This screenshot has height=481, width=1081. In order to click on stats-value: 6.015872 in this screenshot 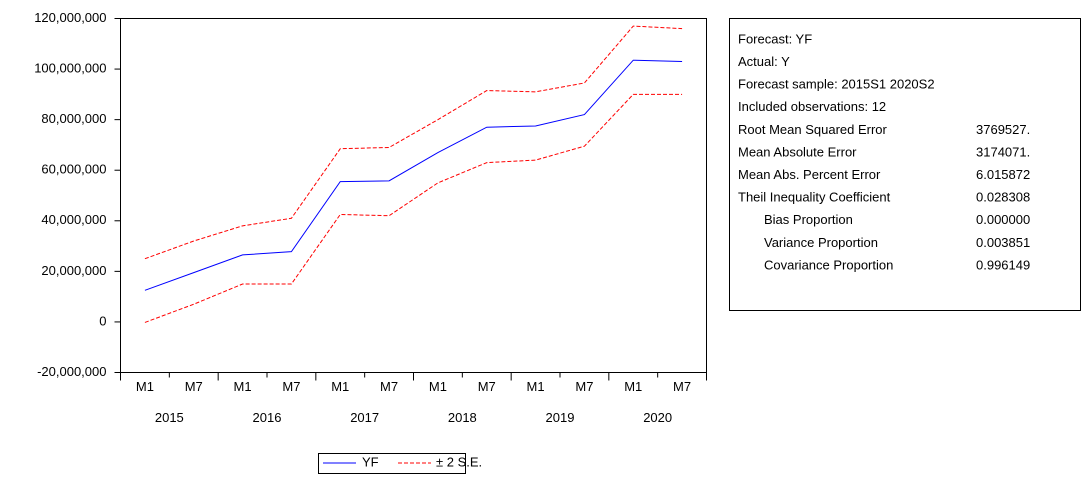, I will do `click(1003, 174)`.